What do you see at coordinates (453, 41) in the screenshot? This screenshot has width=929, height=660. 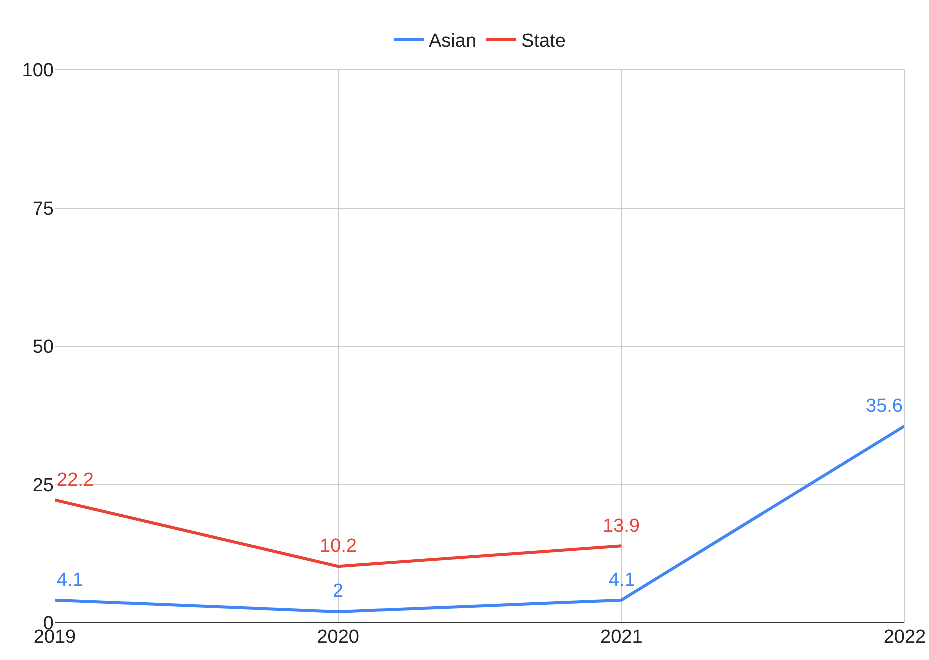 I see `legend-label: Asian` at bounding box center [453, 41].